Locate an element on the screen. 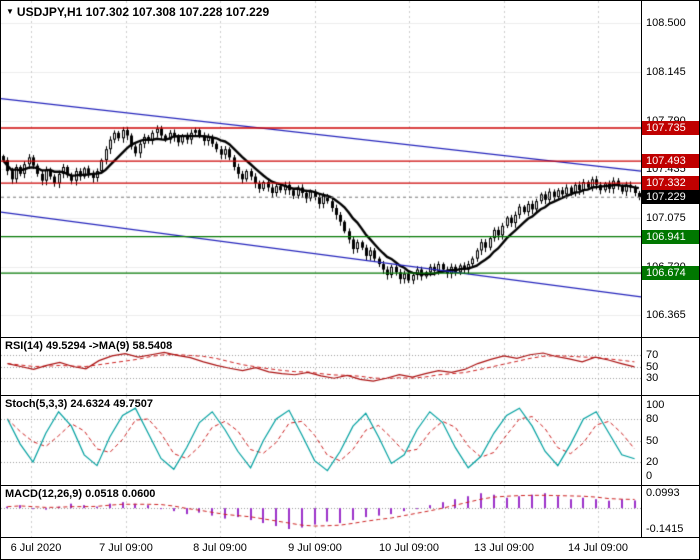 The width and height of the screenshot is (700, 560). time-axis-label: 13 Jul 09:00 is located at coordinates (504, 548).